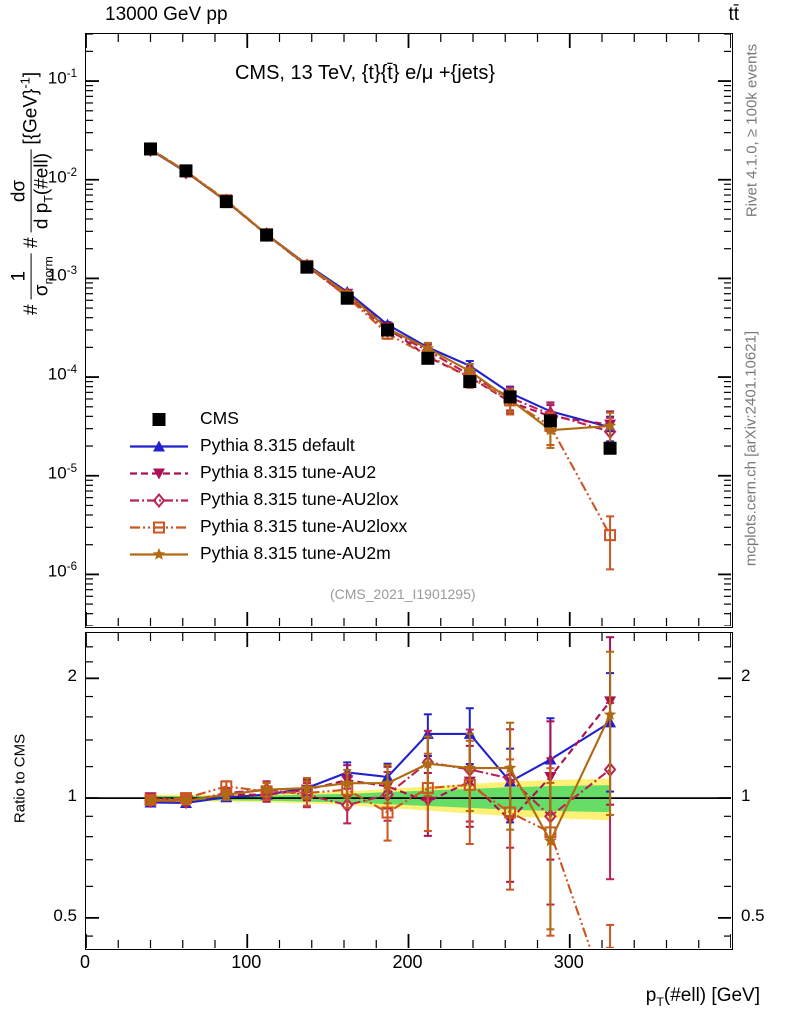 This screenshot has width=786, height=1024. Describe the element at coordinates (246, 962) in the screenshot. I see `x-axis-tick-label: 100` at that location.